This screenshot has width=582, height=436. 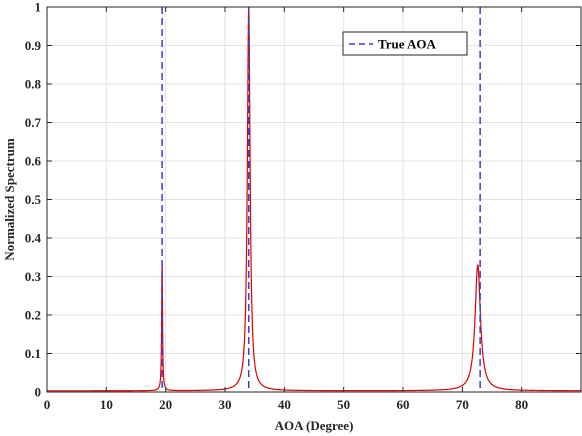 I want to click on x-tick-label: 50, so click(x=343, y=404).